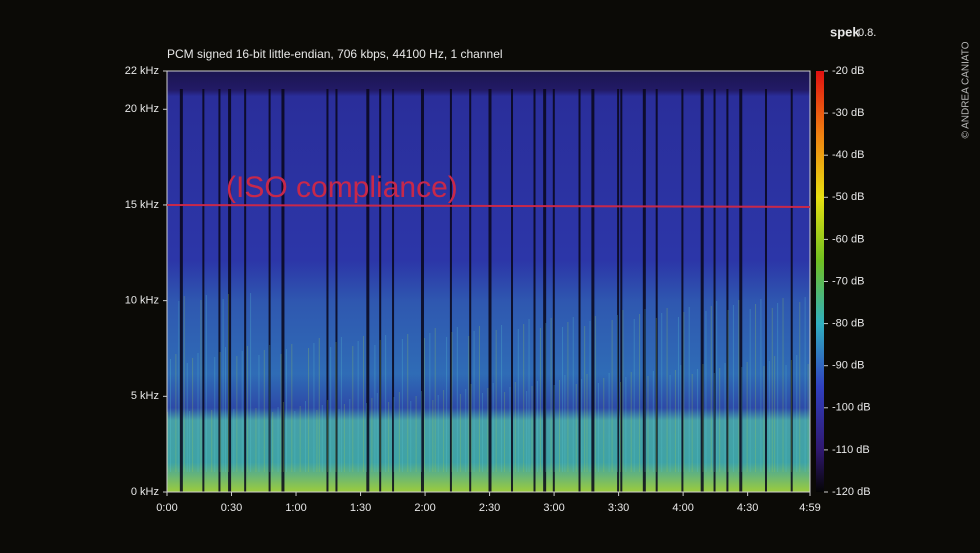  What do you see at coordinates (848, 197) in the screenshot?
I see `colorbar-tick-label: -50 dB` at bounding box center [848, 197].